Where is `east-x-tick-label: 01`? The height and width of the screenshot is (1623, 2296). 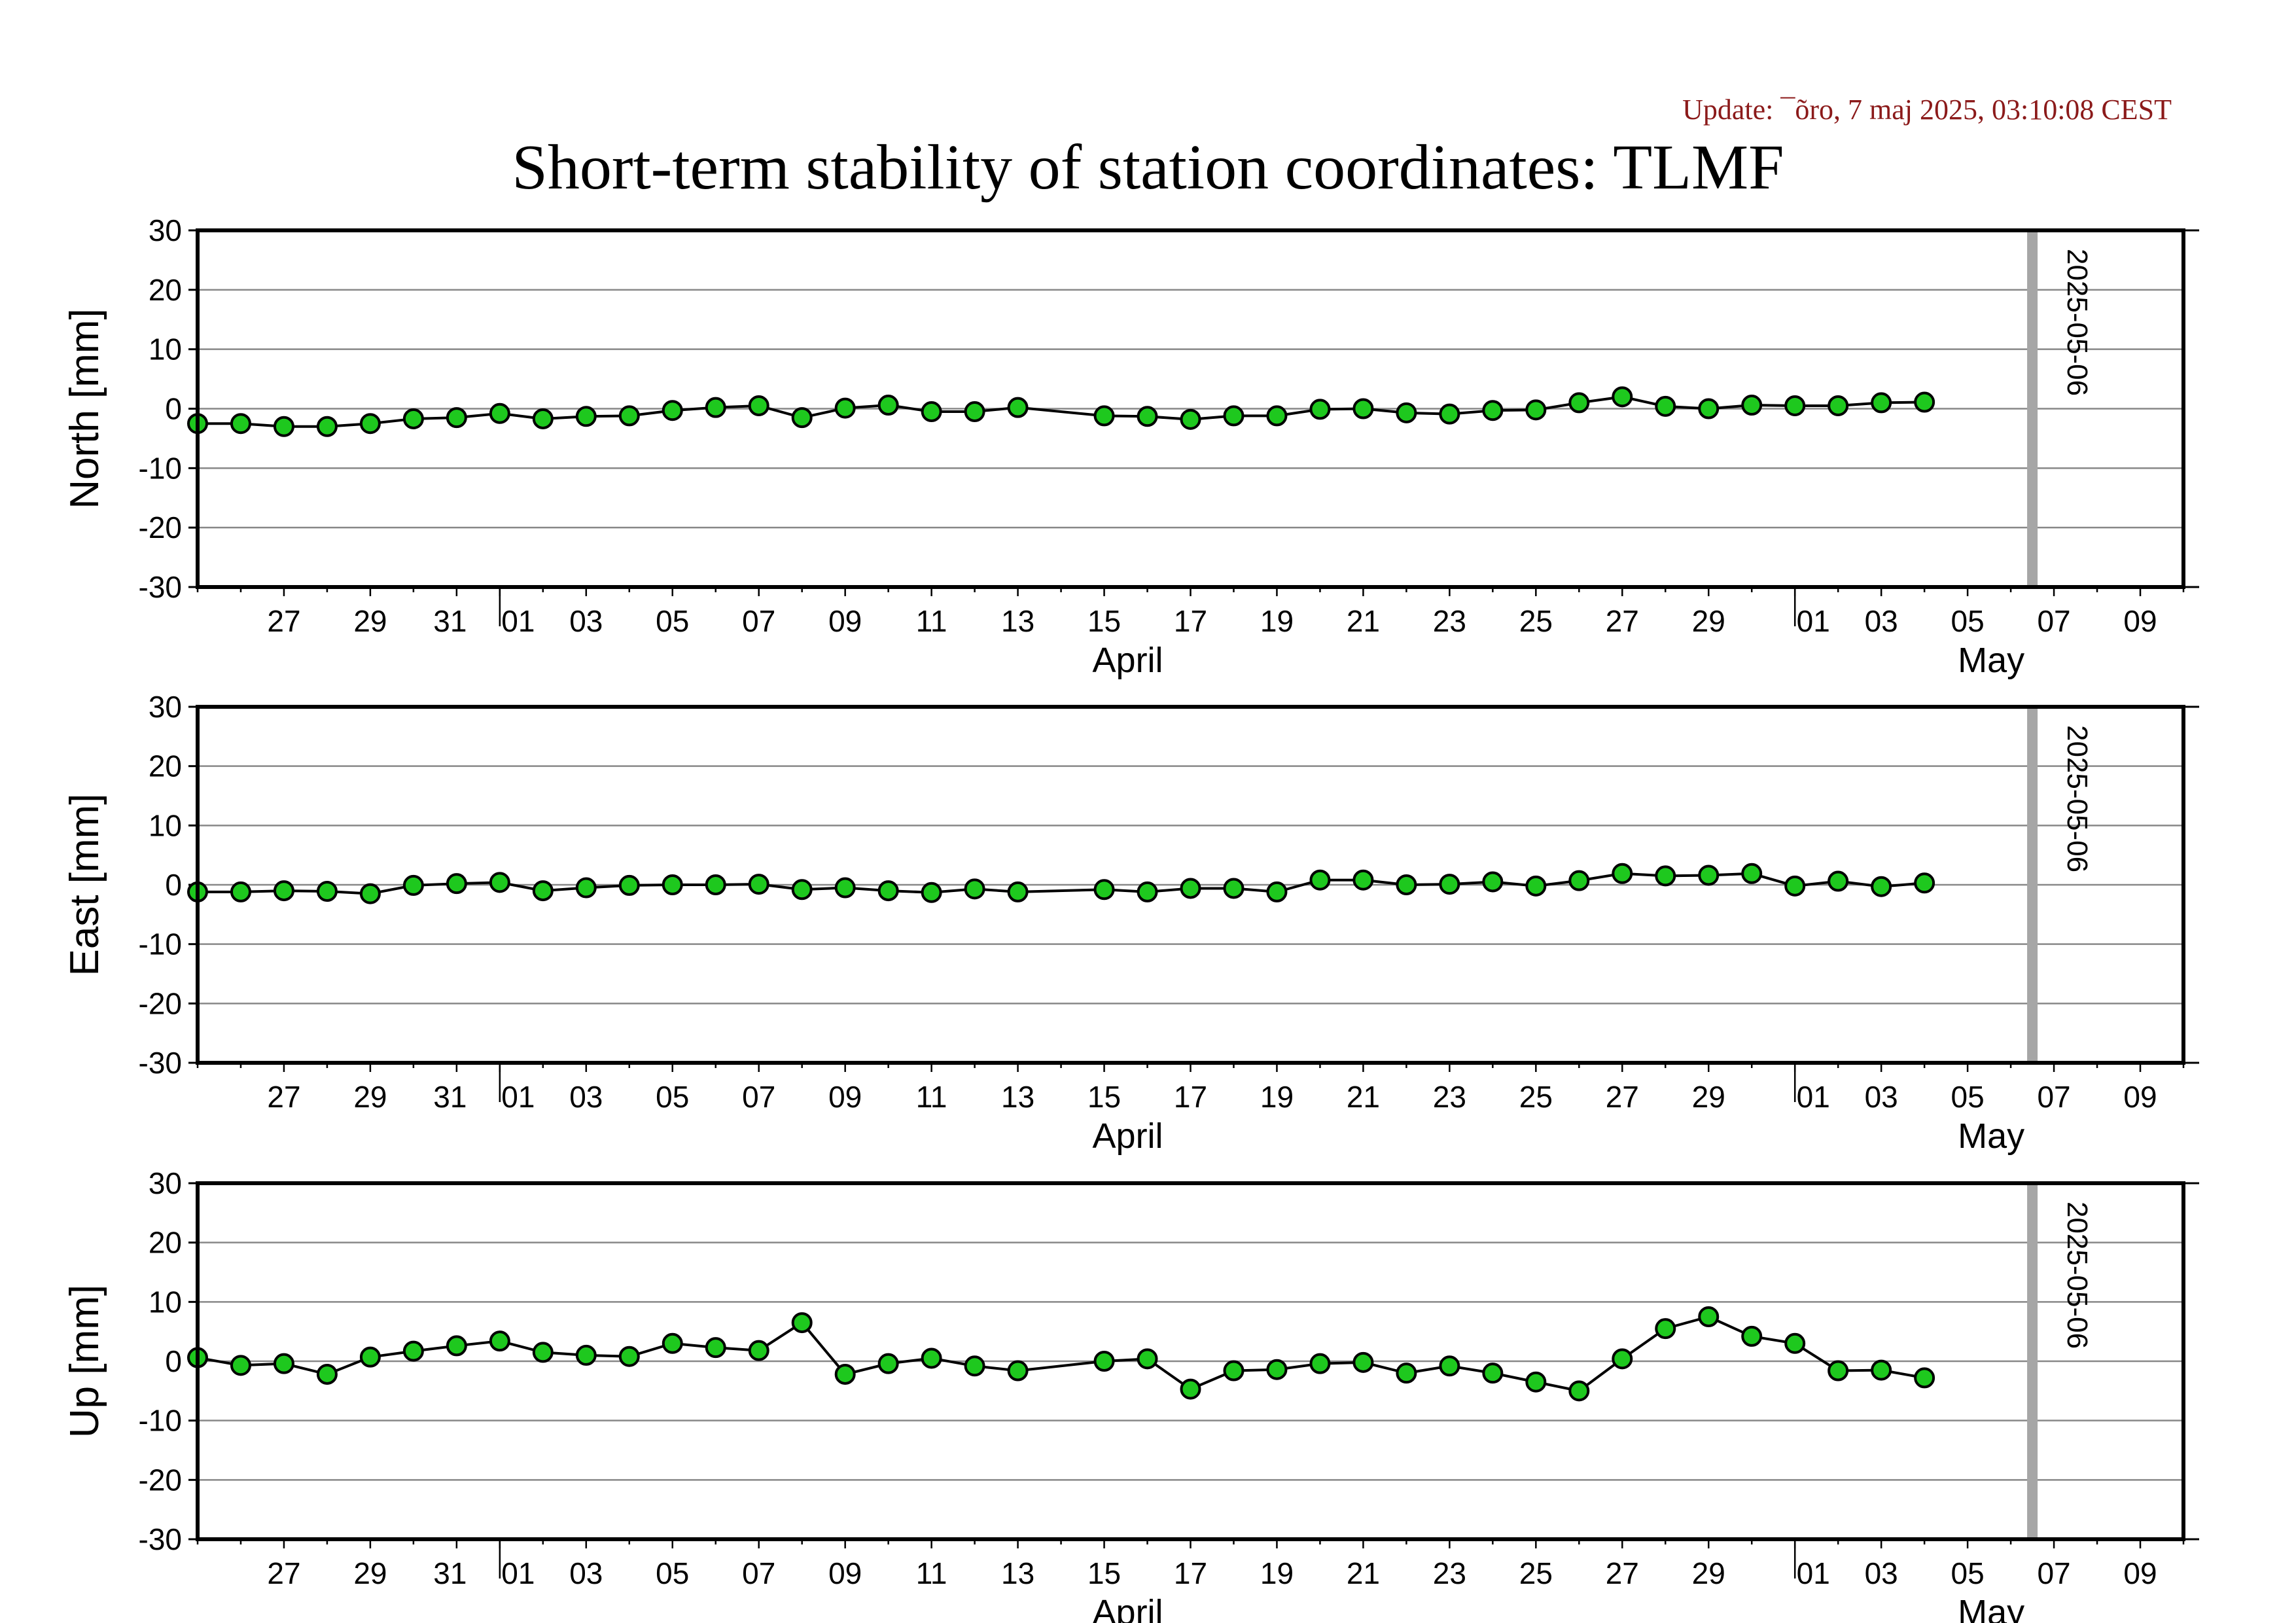
east-x-tick-label: 01 is located at coordinates (1813, 1097).